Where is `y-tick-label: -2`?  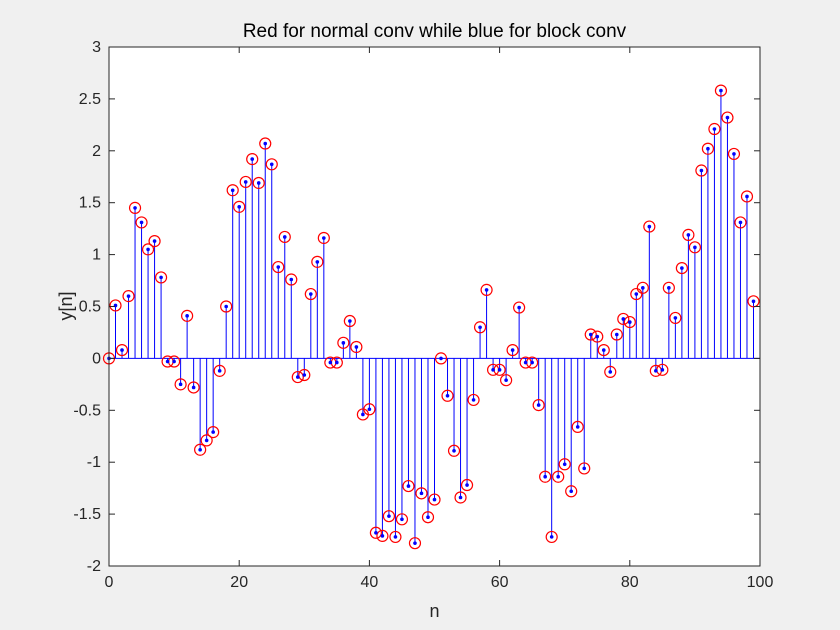
y-tick-label: -2 is located at coordinates (94, 566).